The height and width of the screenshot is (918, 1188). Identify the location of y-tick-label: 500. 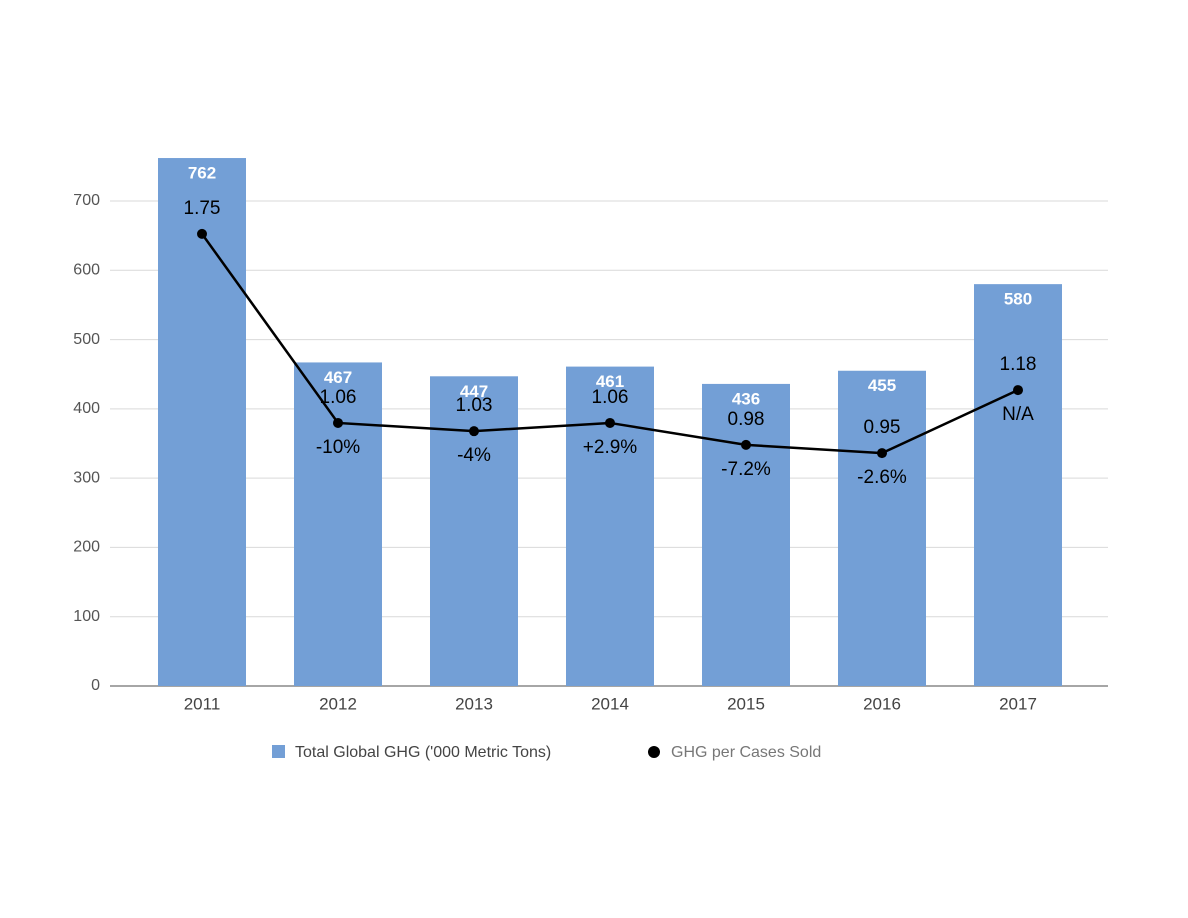
(86, 339).